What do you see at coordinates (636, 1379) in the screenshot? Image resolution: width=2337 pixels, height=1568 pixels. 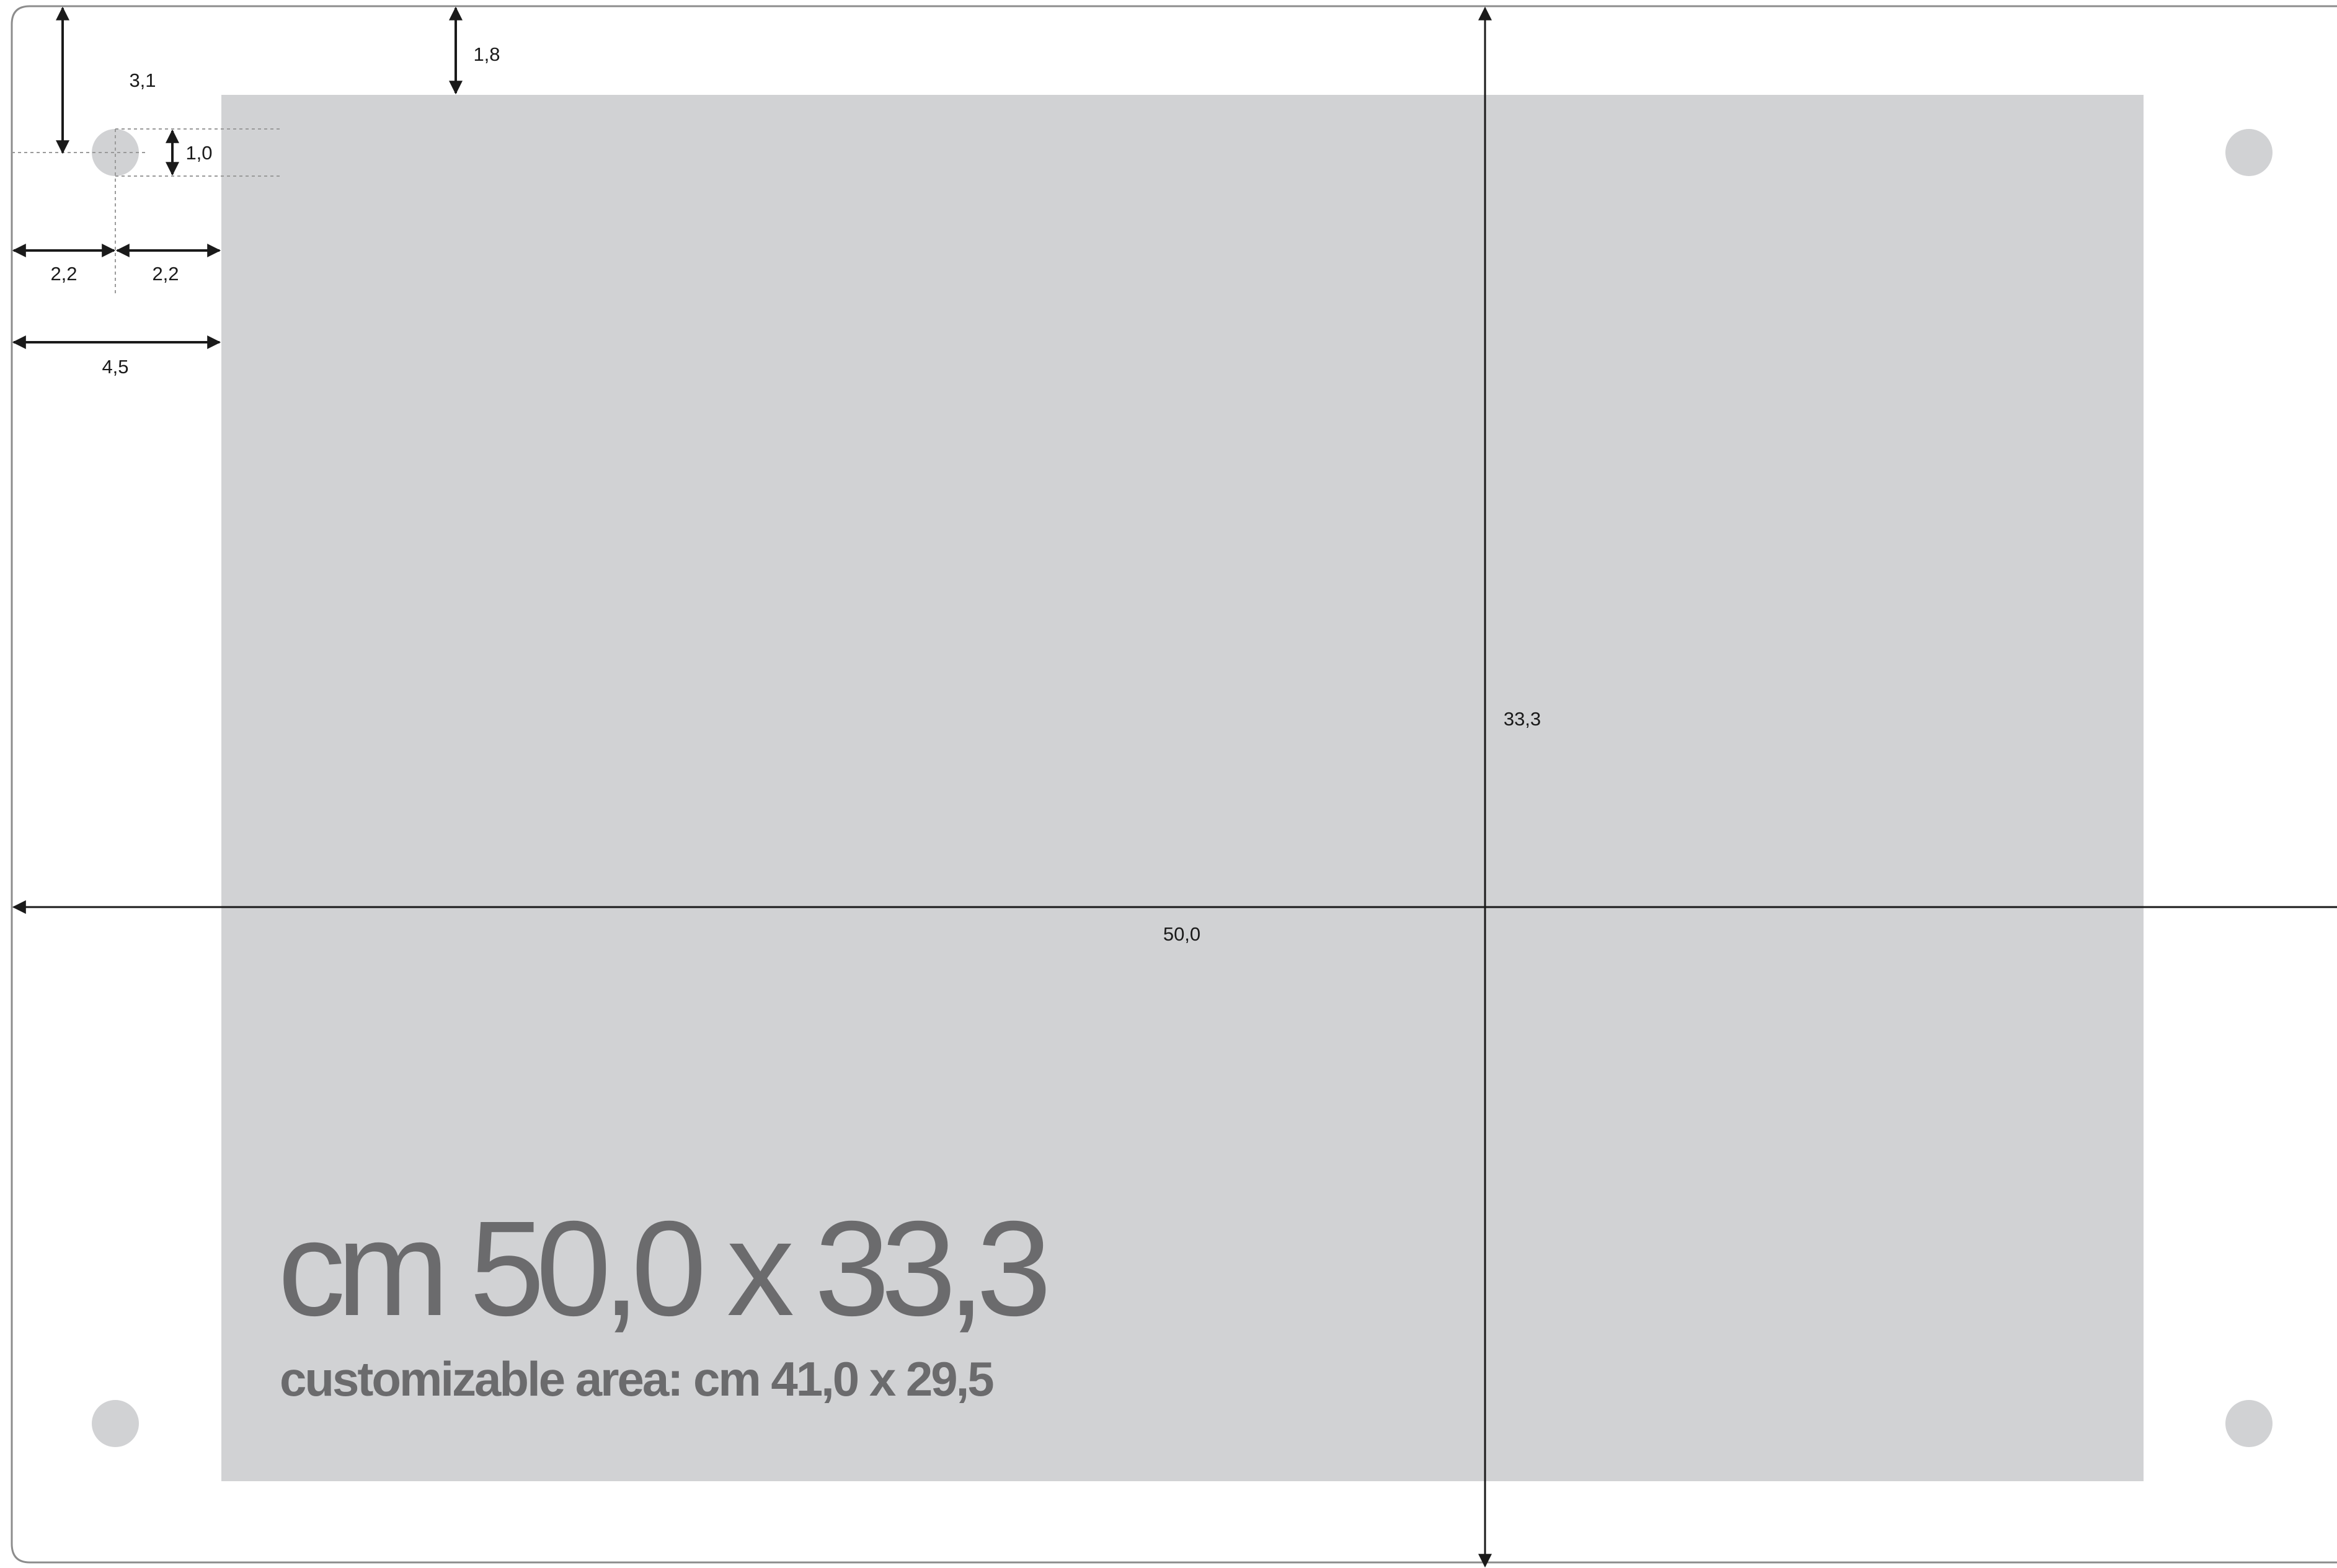 I see `customizable-area-subtitle: customizable area: cm 41,0 x 29,5` at bounding box center [636, 1379].